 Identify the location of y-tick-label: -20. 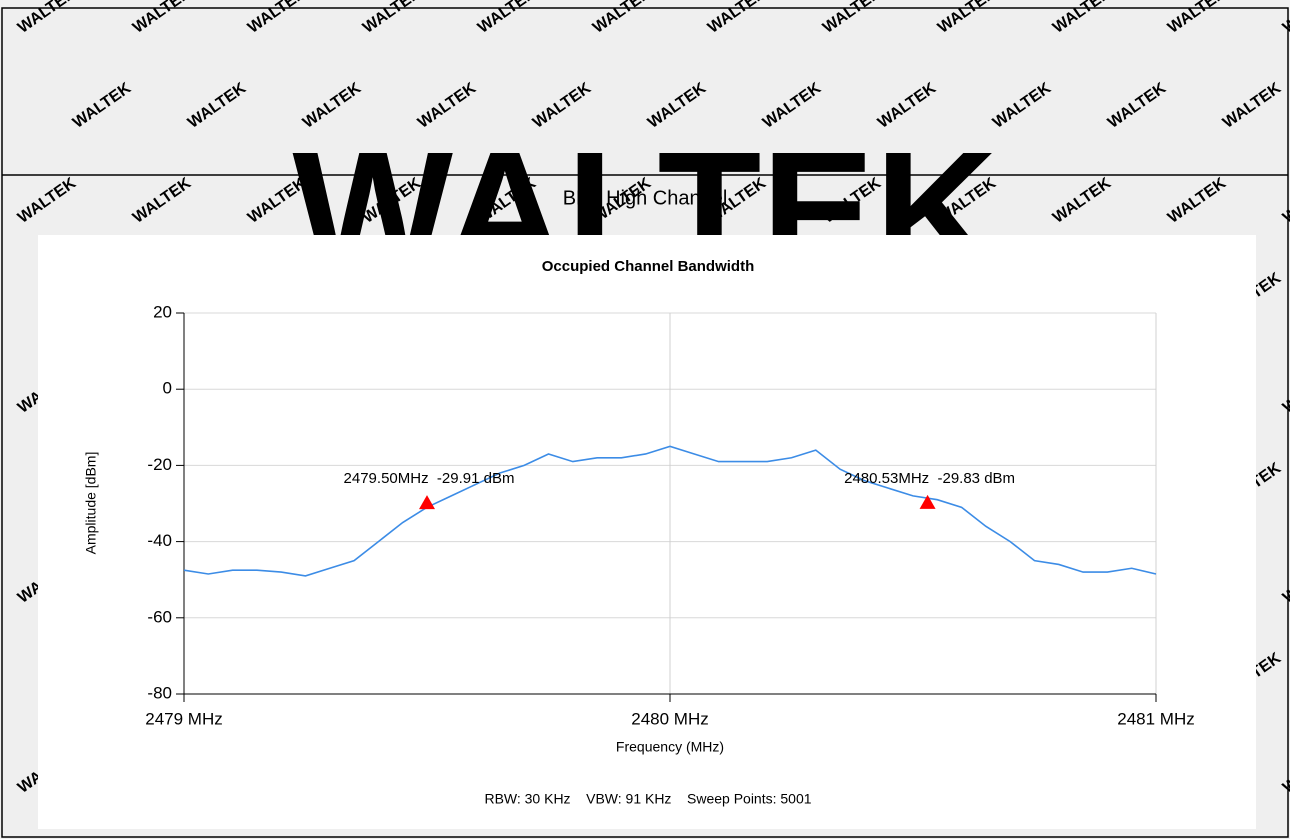
(159, 464).